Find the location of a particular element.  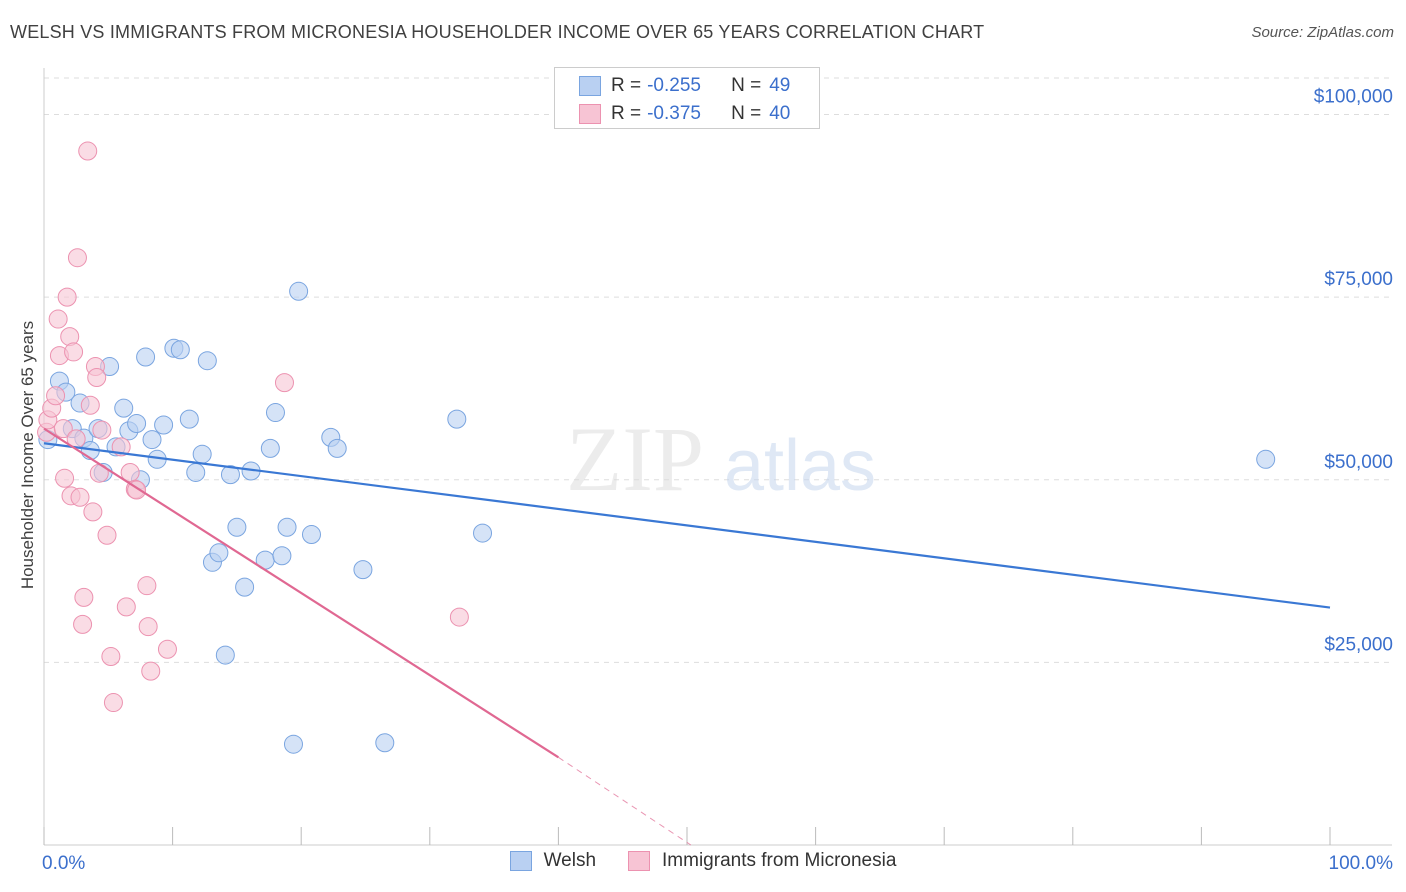

correlation-legend: R = -0.255 N = 49 R = -0.375 N = 40 is located at coordinates (687, 98).